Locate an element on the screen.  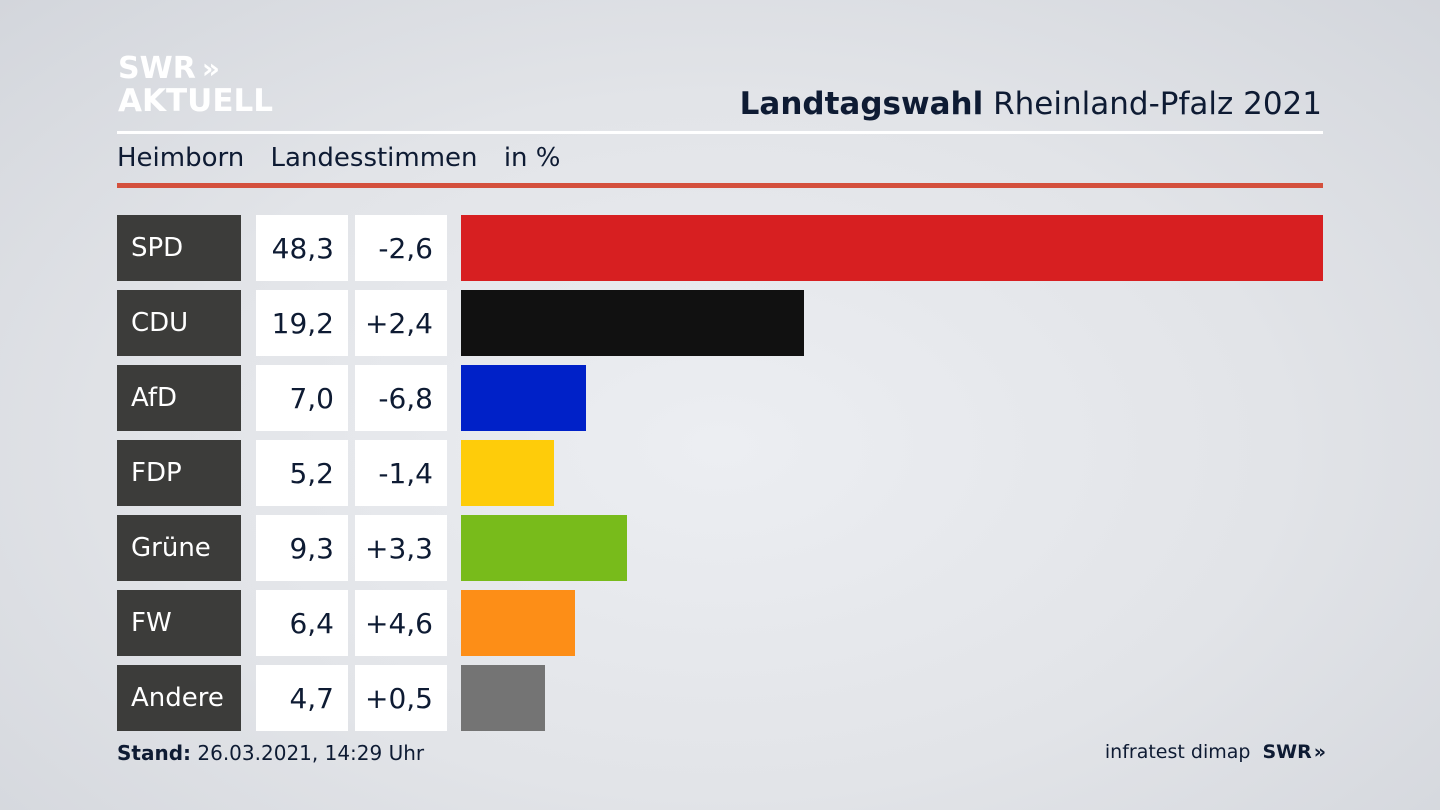
party-label: FDP is located at coordinates (179, 473).